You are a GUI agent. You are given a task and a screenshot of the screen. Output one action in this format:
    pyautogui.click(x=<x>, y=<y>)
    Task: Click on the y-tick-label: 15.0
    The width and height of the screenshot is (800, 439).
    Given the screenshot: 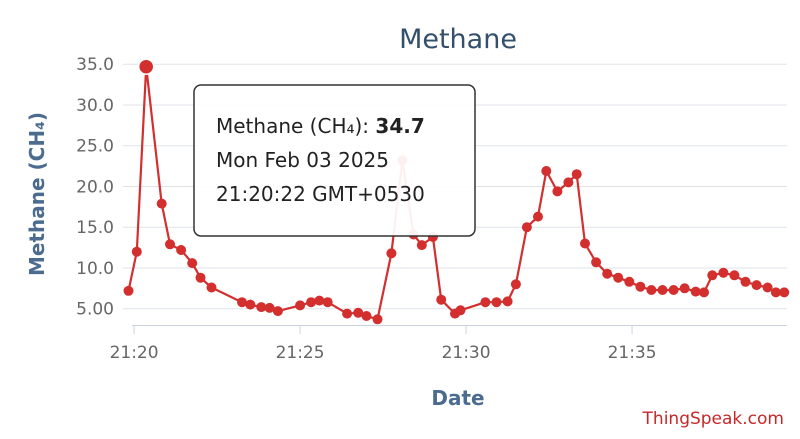 What is the action you would take?
    pyautogui.click(x=95, y=228)
    